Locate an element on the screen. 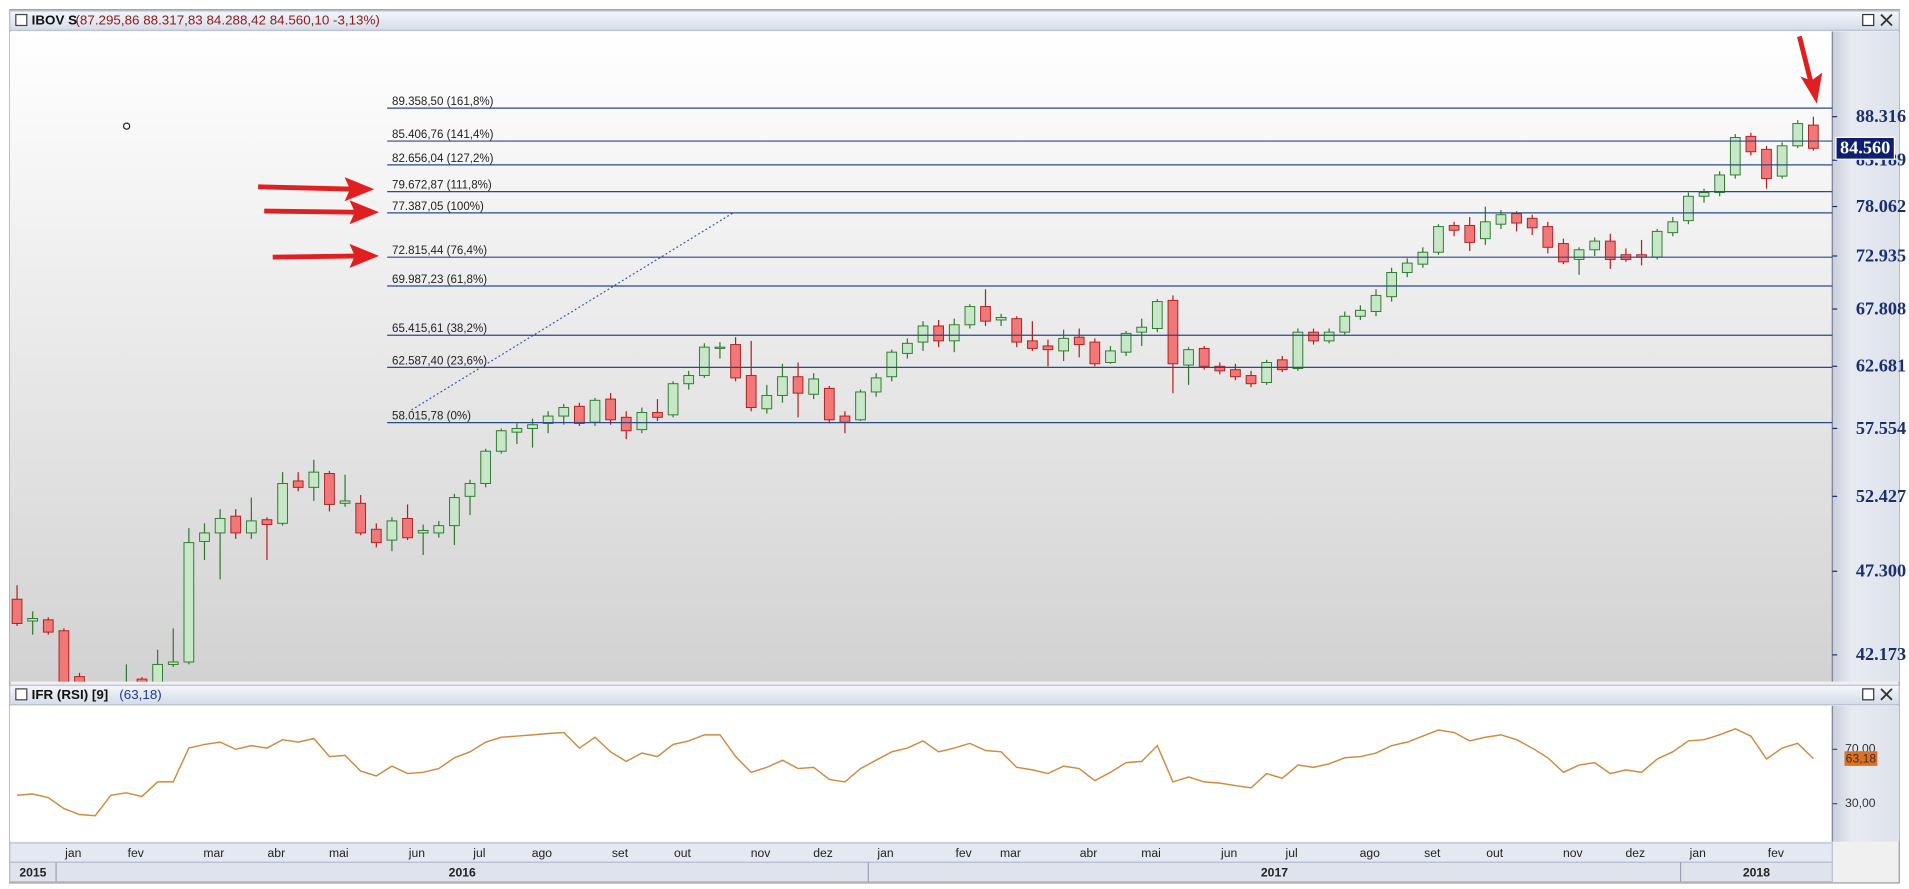  y-tick-label: 30,00 is located at coordinates (1860, 803).